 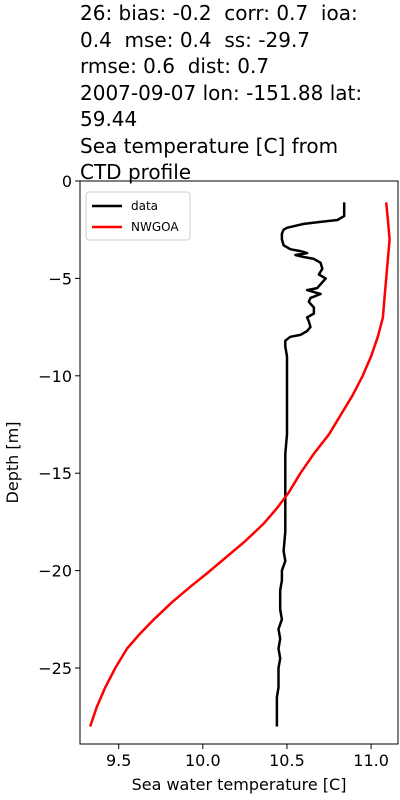 I want to click on y-axis-label: Depth [m], so click(x=12, y=463).